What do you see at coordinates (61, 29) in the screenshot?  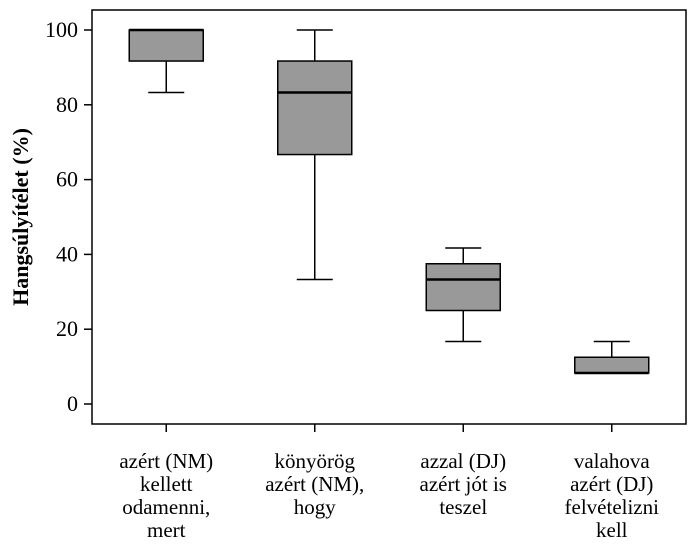 I see `y-tick-label: 100` at bounding box center [61, 29].